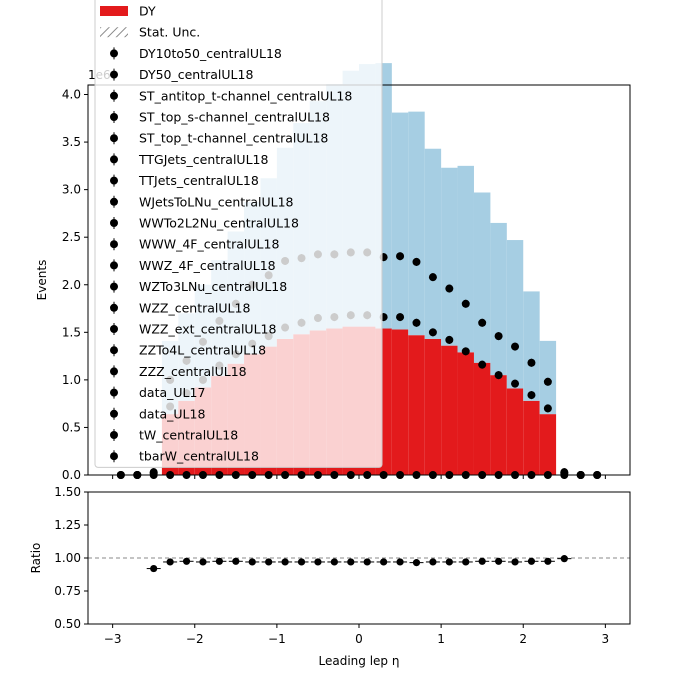 The width and height of the screenshot is (700, 700). I want to click on legend-label: WWTo2L2Nu_centralUL18, so click(219, 223).